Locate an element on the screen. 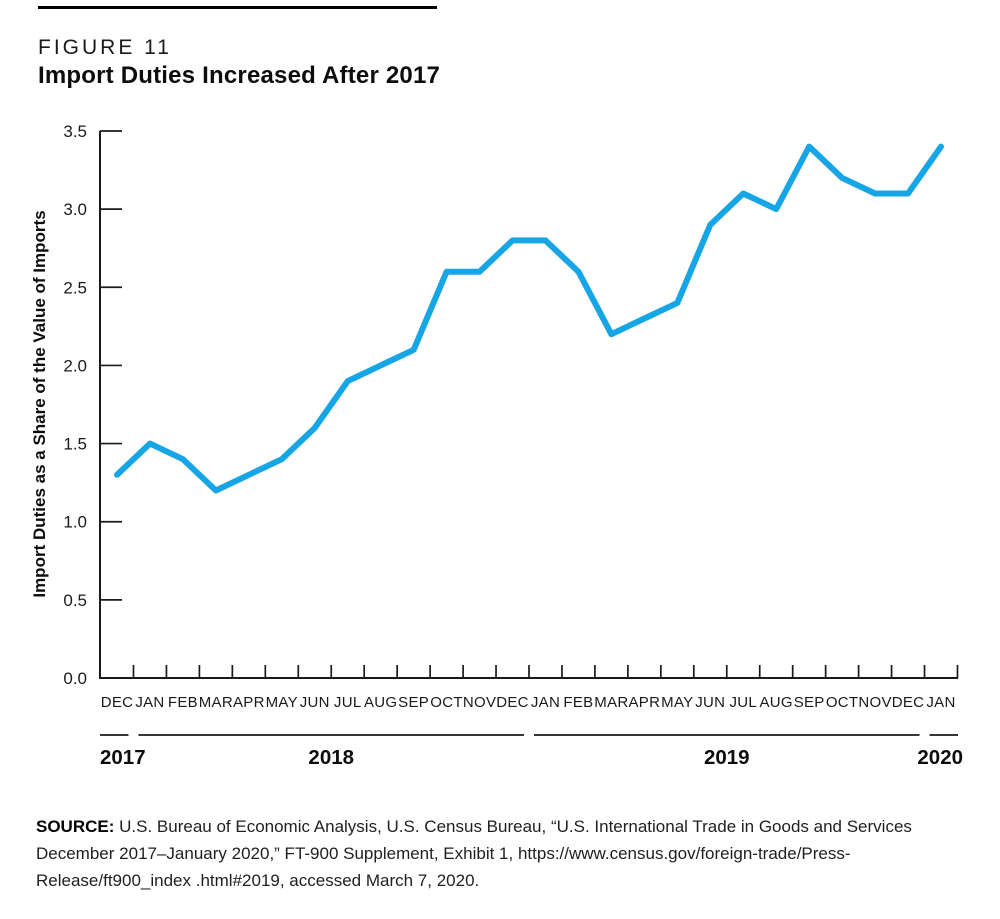  top-accent-rule is located at coordinates (237, 7).